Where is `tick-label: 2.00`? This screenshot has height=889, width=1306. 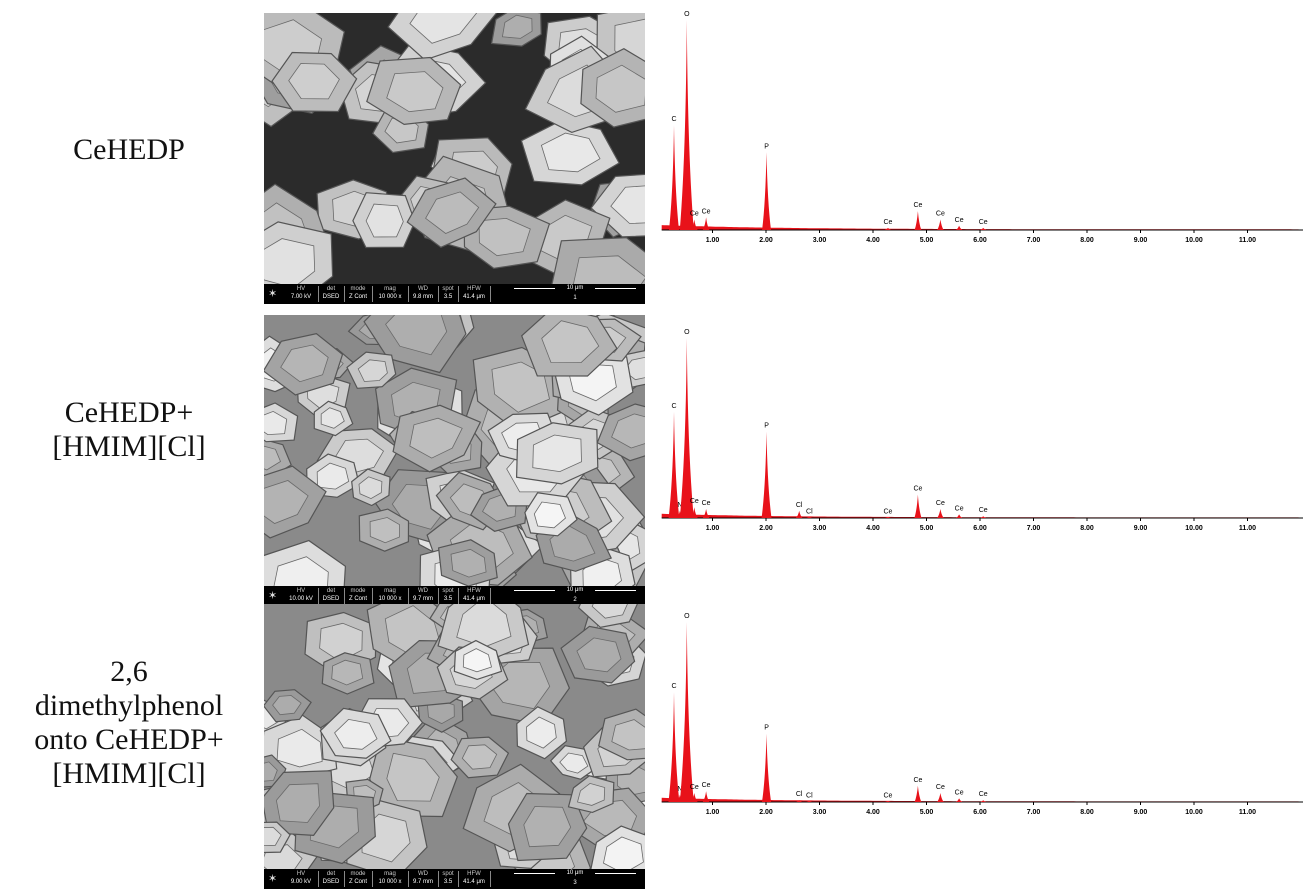
tick-label: 2.00 is located at coordinates (766, 812).